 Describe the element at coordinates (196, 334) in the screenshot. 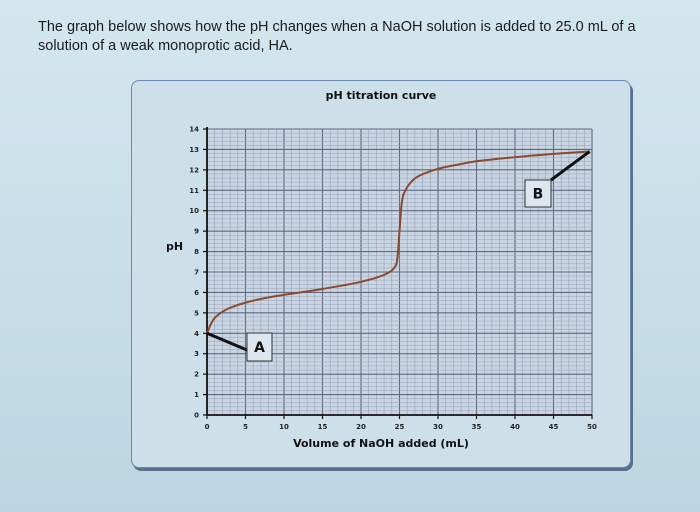

I see `svg-text: 4` at that location.